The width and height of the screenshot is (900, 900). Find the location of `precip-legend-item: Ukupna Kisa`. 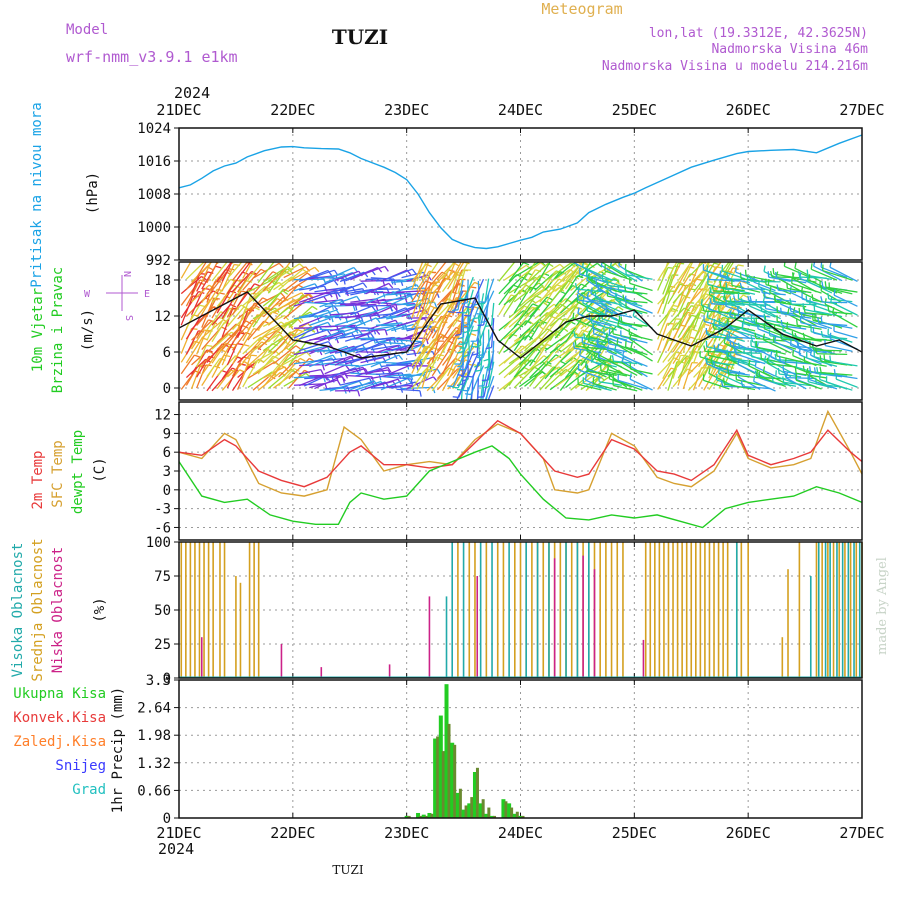

precip-legend-item: Ukupna Kisa is located at coordinates (59, 694).